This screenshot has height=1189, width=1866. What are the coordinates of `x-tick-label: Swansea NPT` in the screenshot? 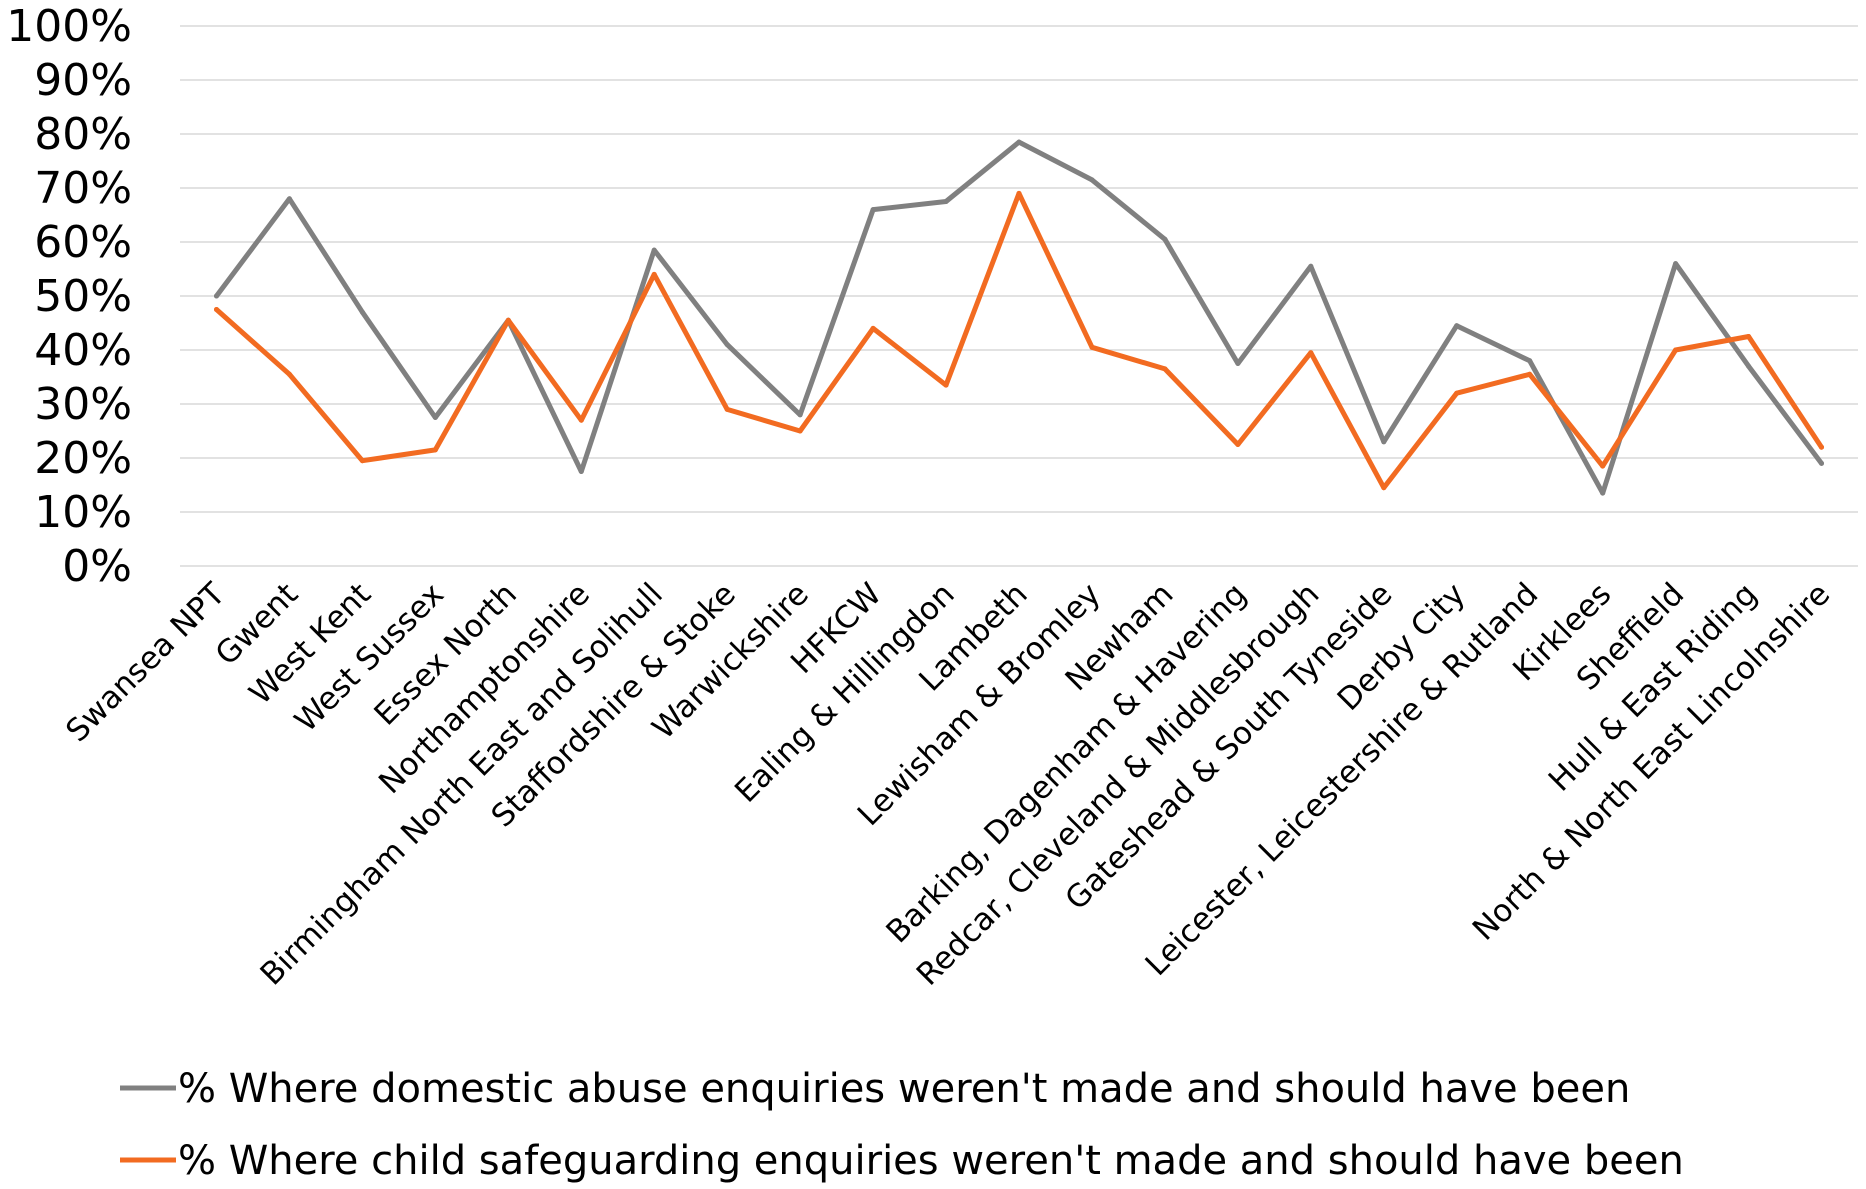 It's located at (146, 662).